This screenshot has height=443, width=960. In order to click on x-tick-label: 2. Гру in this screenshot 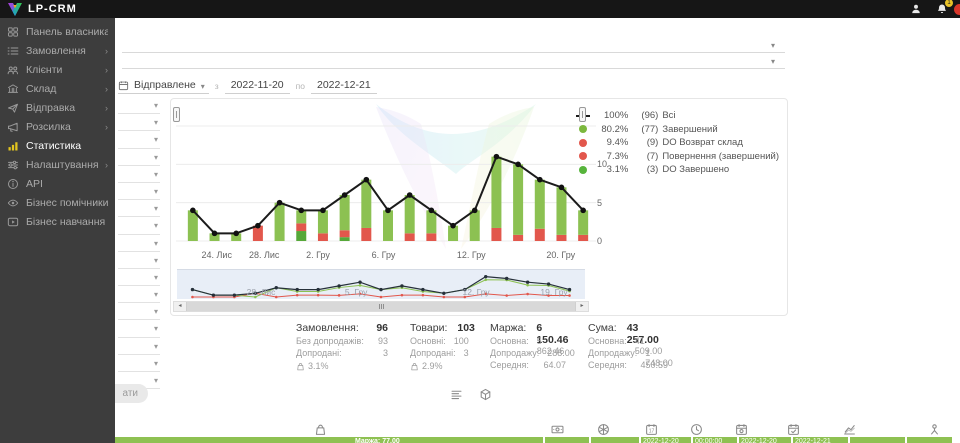, I will do `click(318, 255)`.